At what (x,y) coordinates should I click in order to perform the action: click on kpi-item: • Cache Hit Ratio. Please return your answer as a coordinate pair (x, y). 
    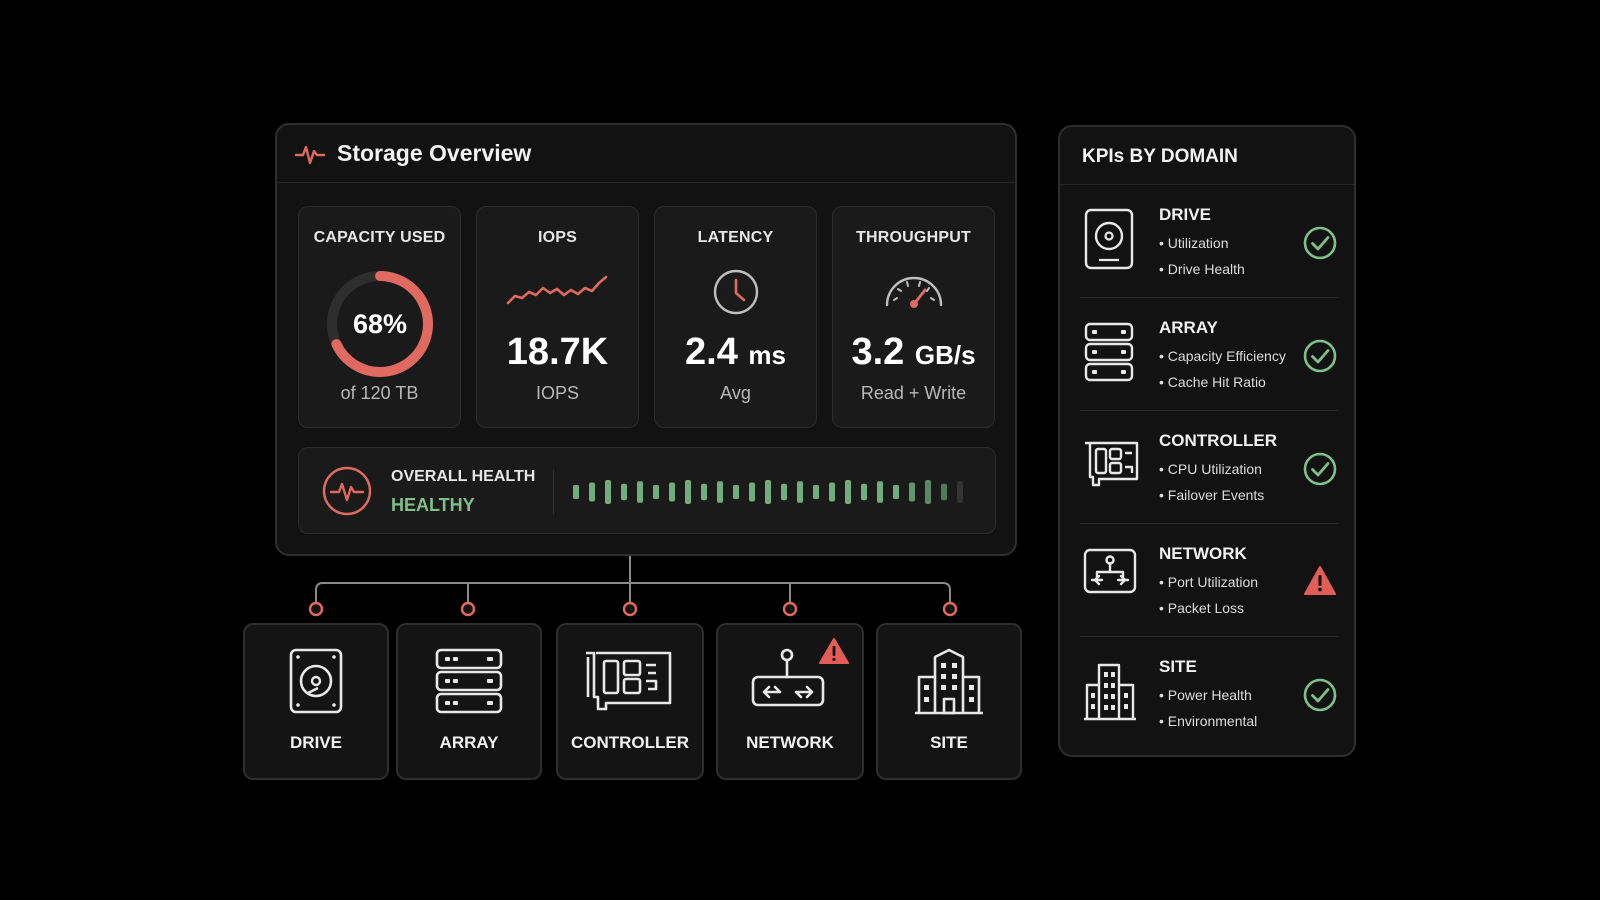
    Looking at the image, I should click on (1212, 382).